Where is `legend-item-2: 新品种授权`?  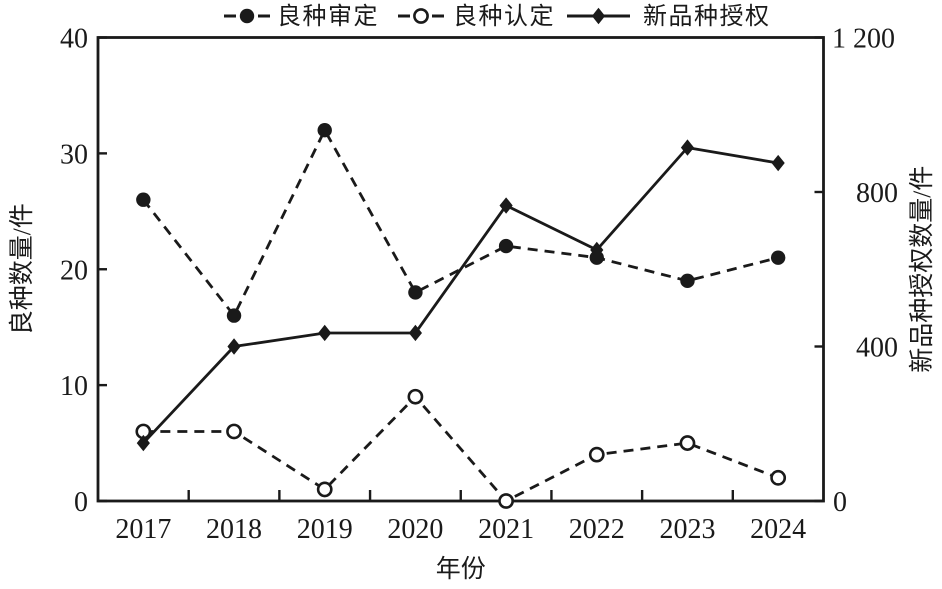 legend-item-2: 新品种授权 is located at coordinates (669, 16).